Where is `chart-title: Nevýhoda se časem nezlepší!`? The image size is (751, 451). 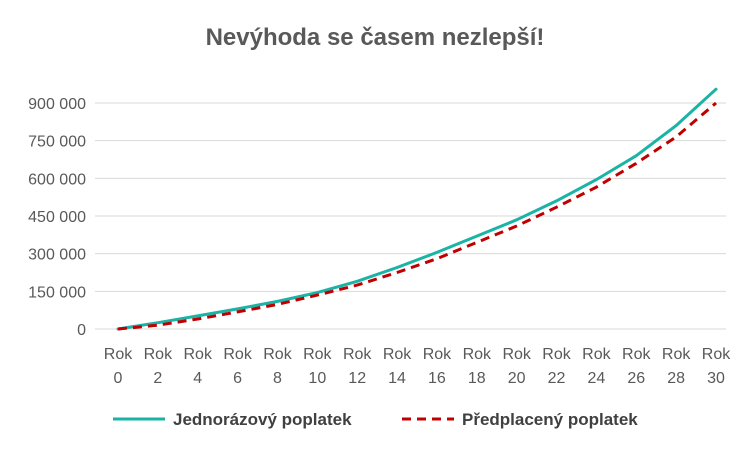 chart-title: Nevýhoda se časem nezlepší! is located at coordinates (375, 37).